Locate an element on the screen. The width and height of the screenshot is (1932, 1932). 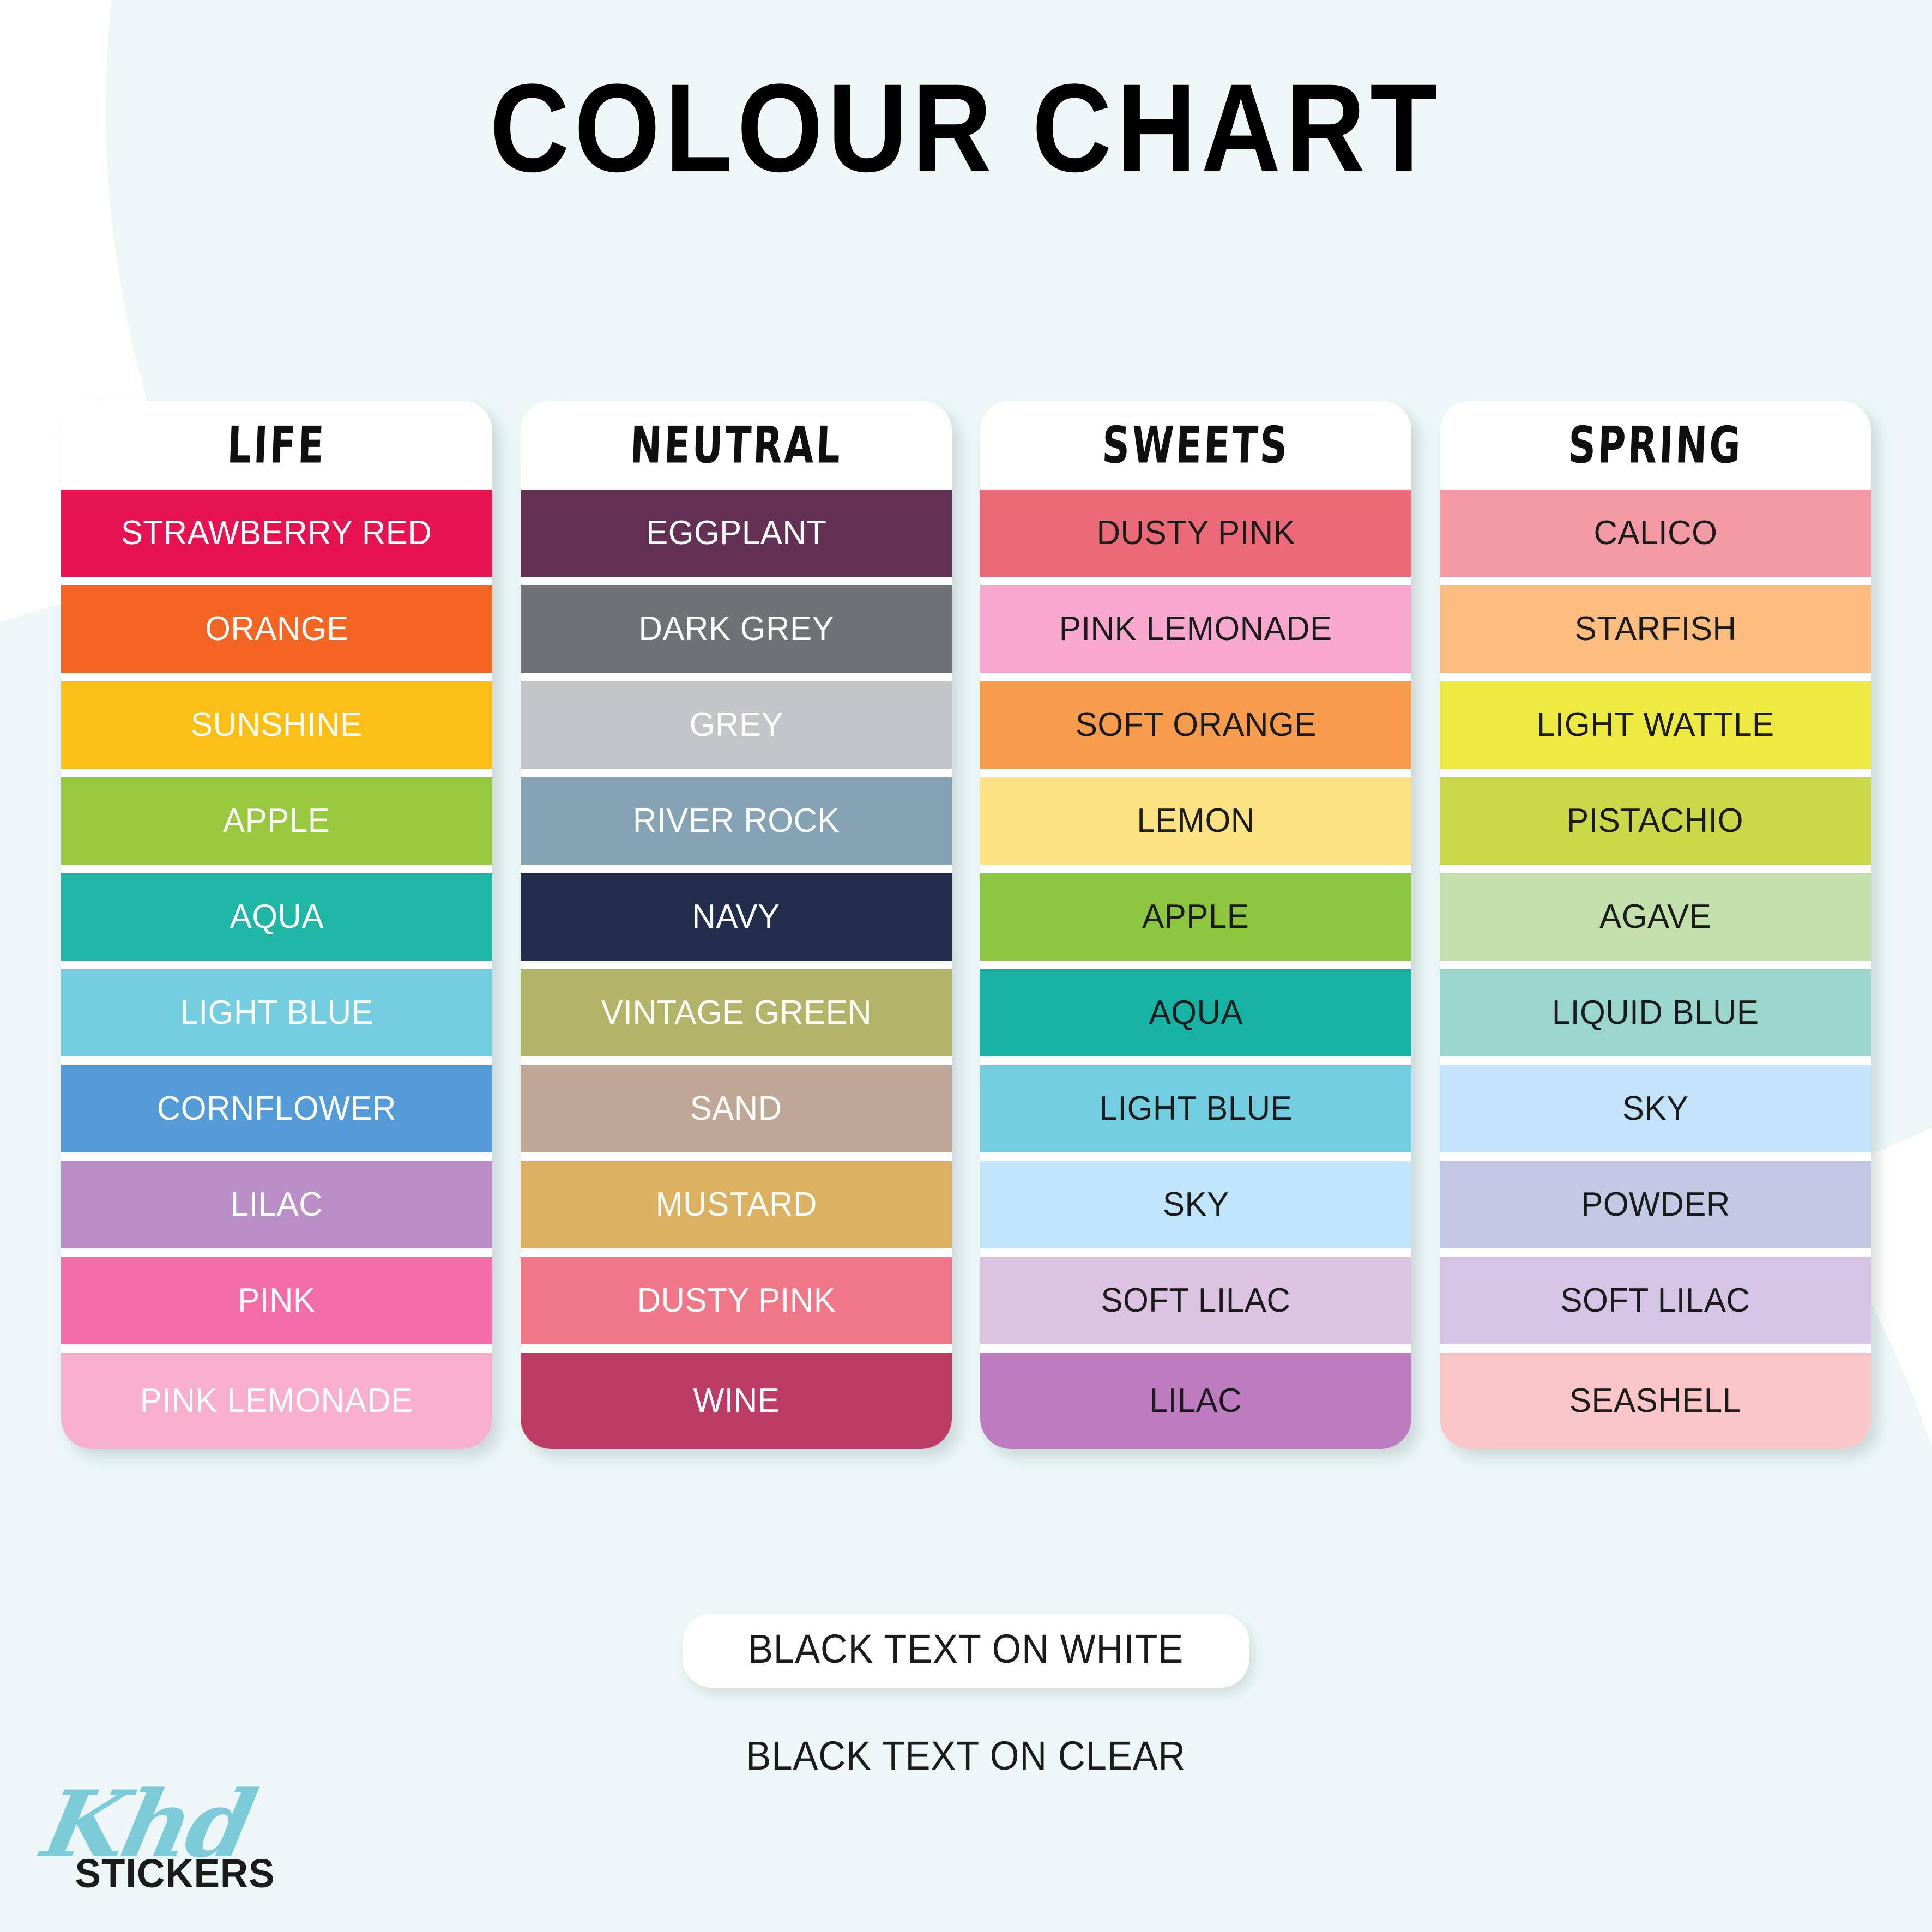
colour-swatch: SOFT ORANGE is located at coordinates (1195, 725).